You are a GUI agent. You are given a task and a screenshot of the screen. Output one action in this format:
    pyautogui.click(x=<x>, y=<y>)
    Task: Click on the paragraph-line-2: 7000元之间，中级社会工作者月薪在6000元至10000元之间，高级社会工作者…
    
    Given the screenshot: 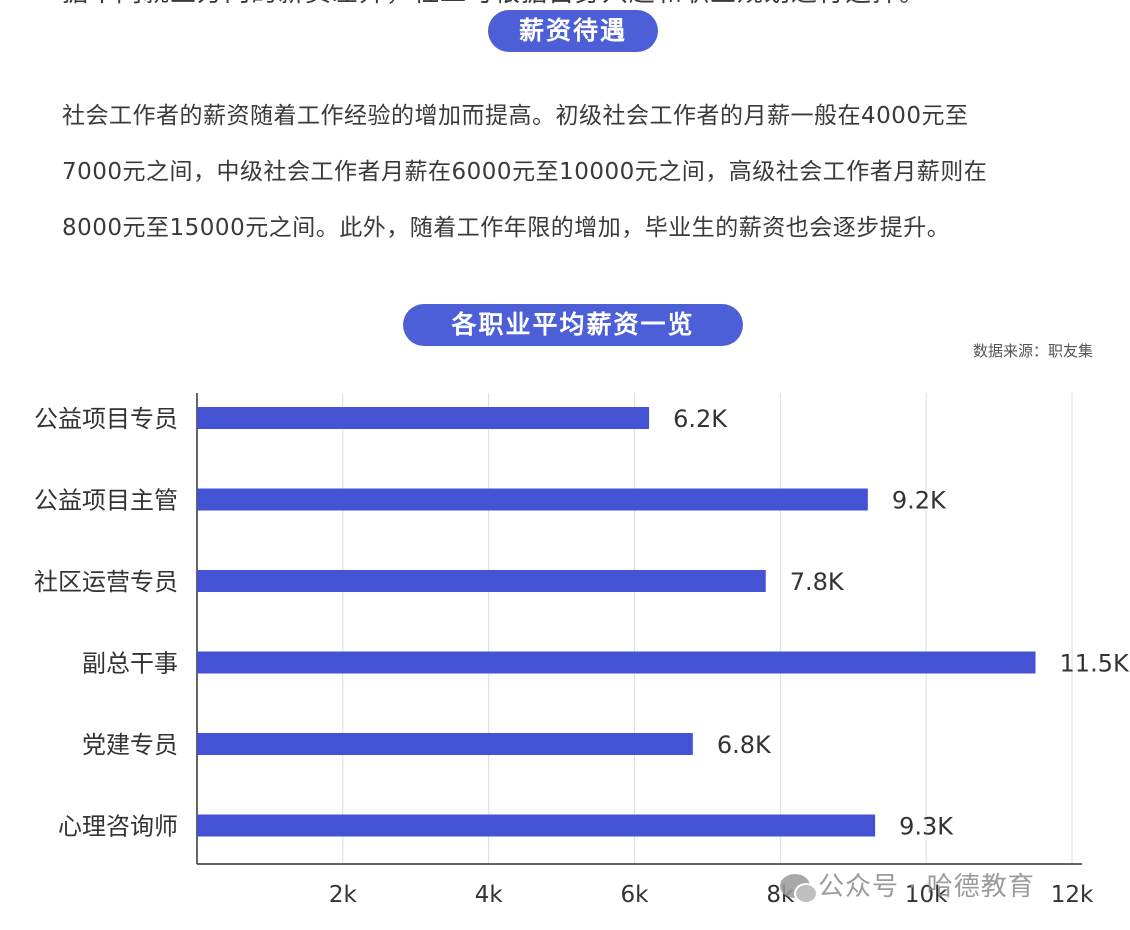 What is the action you would take?
    pyautogui.click(x=525, y=172)
    